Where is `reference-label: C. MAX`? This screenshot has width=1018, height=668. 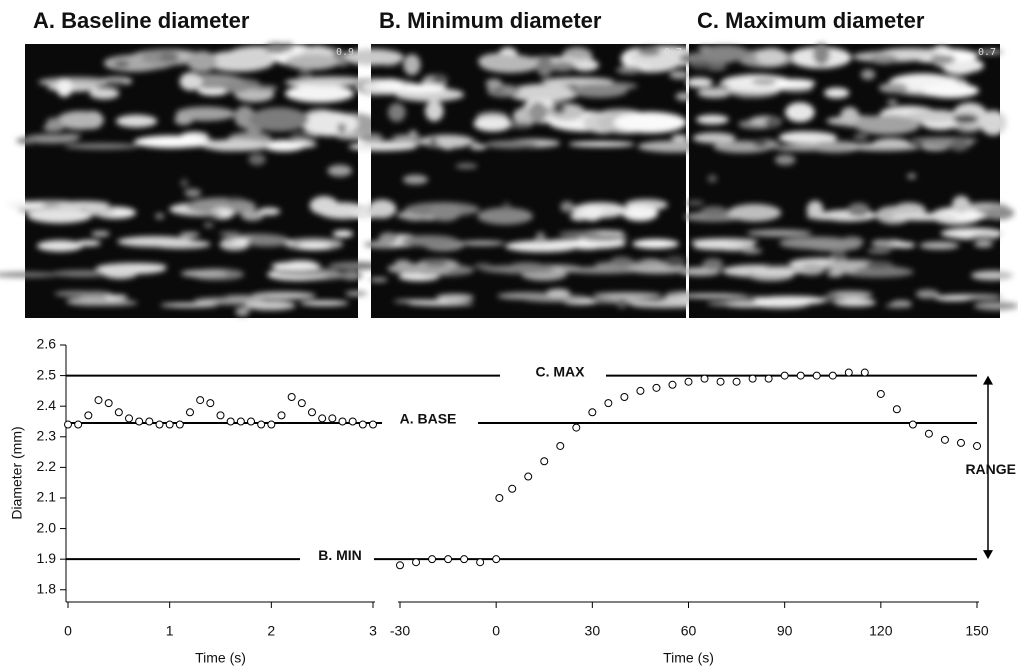
reference-label: C. MAX is located at coordinates (561, 371).